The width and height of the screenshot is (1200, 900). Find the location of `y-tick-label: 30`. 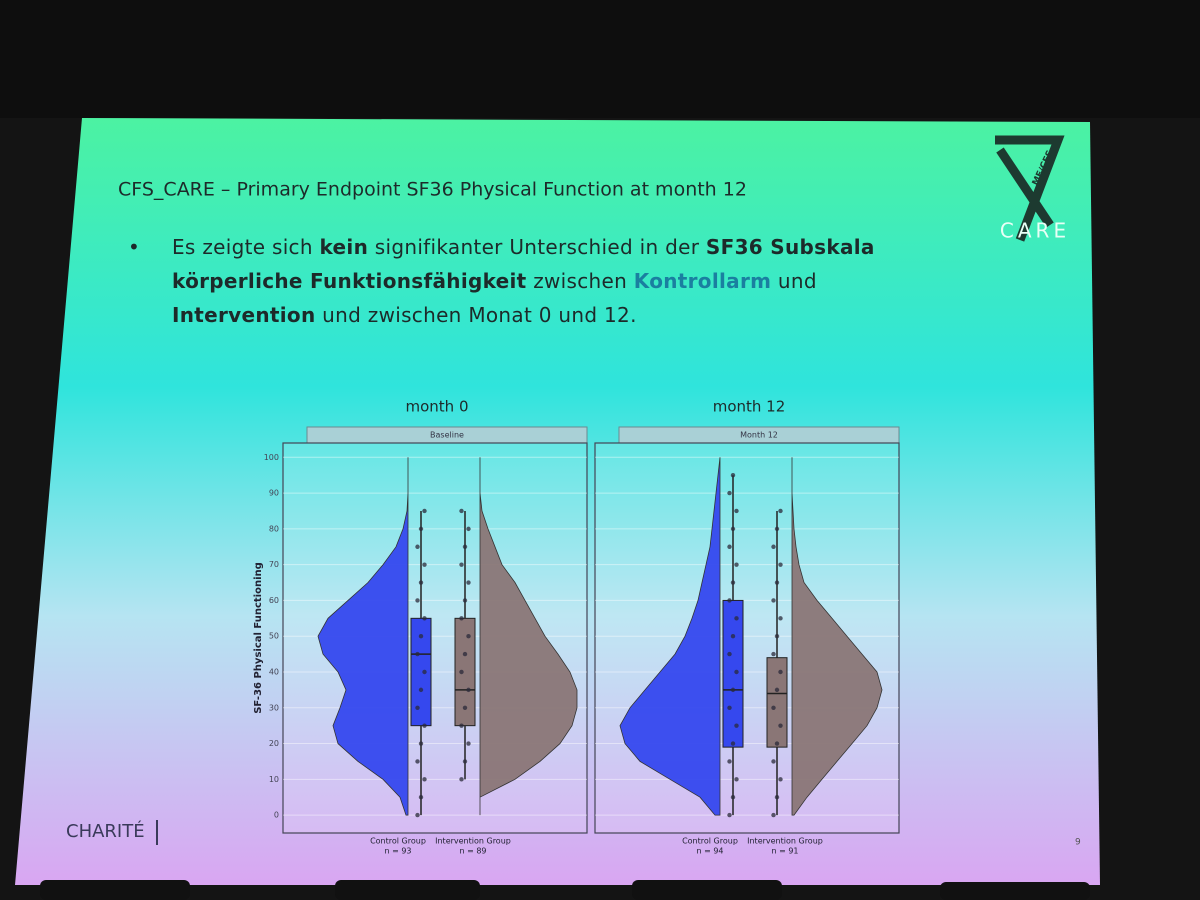

y-tick-label: 30 is located at coordinates (274, 707).